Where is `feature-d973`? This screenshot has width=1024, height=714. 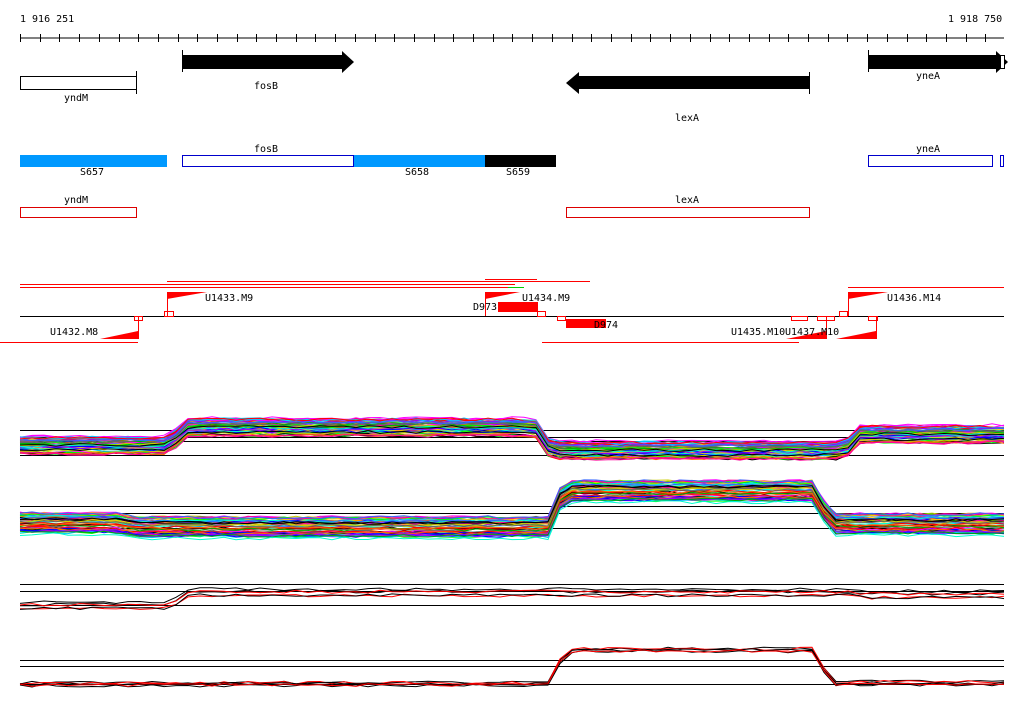 feature-d973 is located at coordinates (518, 307).